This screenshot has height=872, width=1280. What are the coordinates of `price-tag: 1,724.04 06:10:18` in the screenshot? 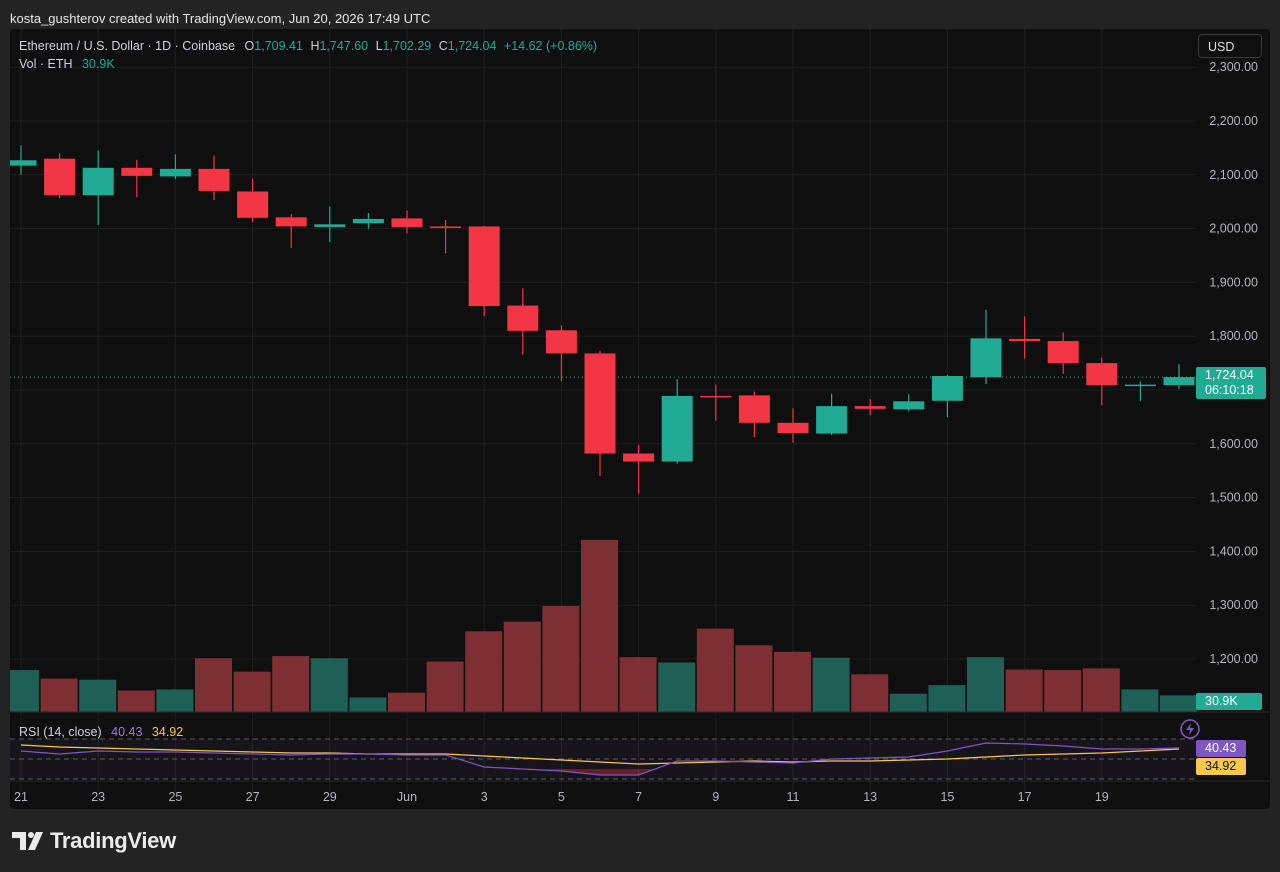 It's located at (1231, 383).